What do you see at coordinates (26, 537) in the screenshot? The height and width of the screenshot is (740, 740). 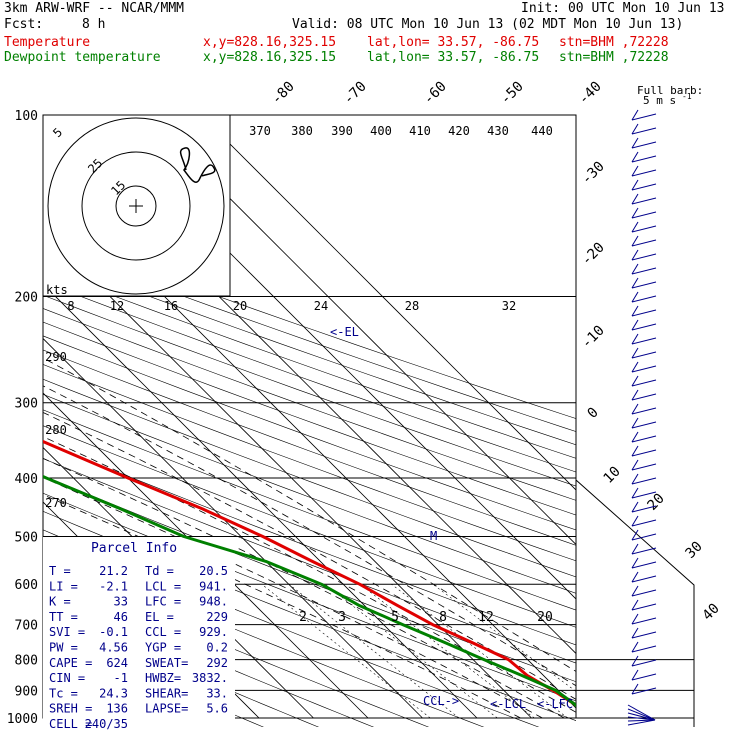 I see `pressure-label-500: 500` at bounding box center [26, 537].